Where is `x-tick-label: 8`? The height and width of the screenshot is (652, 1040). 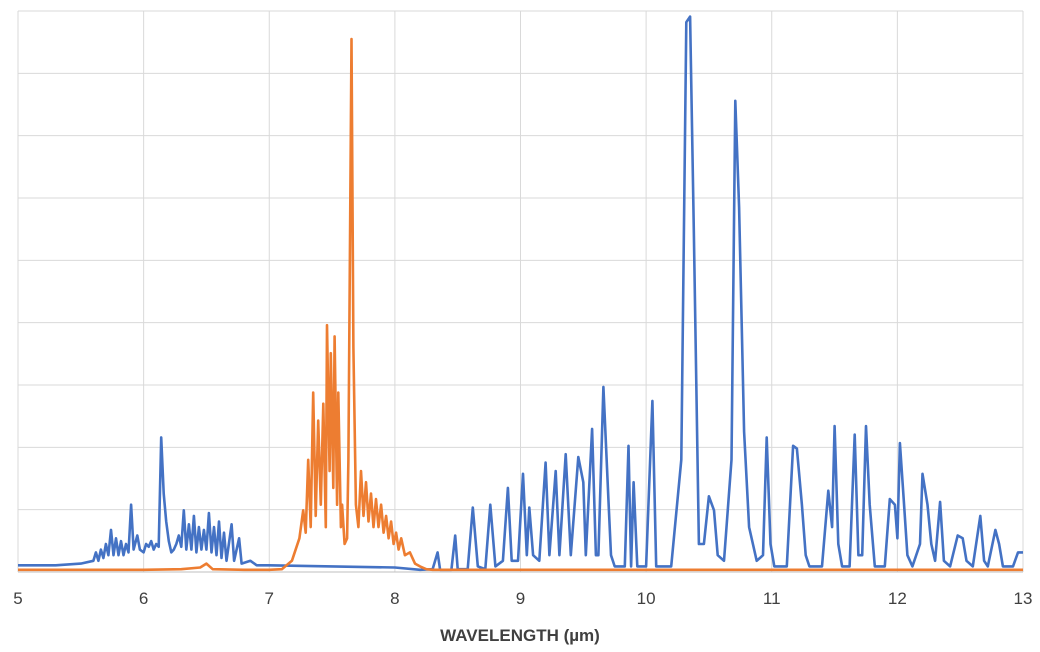
x-tick-label: 8 is located at coordinates (394, 598).